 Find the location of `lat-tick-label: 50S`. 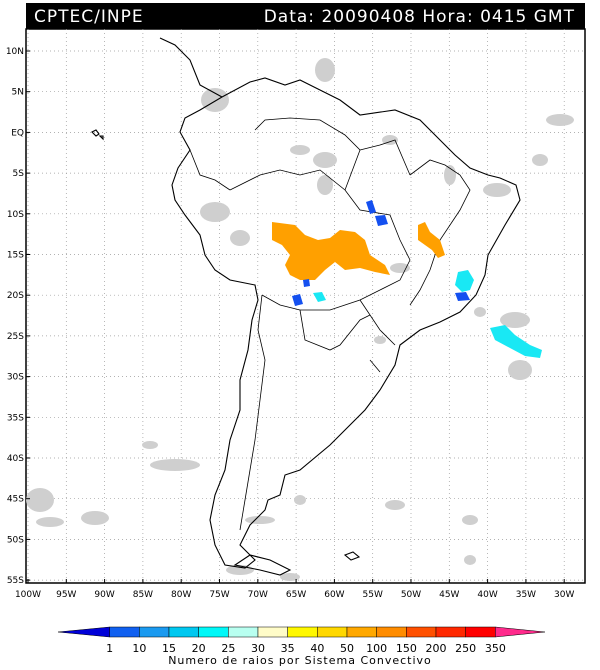

lat-tick-label: 50S is located at coordinates (15, 540).